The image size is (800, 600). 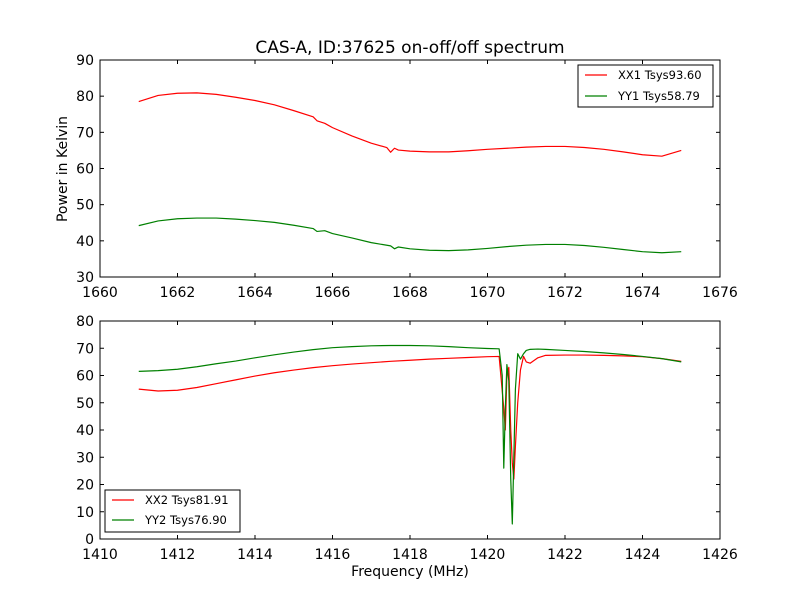 What do you see at coordinates (100, 555) in the screenshot?
I see `bottom-x-tick-label: 1410` at bounding box center [100, 555].